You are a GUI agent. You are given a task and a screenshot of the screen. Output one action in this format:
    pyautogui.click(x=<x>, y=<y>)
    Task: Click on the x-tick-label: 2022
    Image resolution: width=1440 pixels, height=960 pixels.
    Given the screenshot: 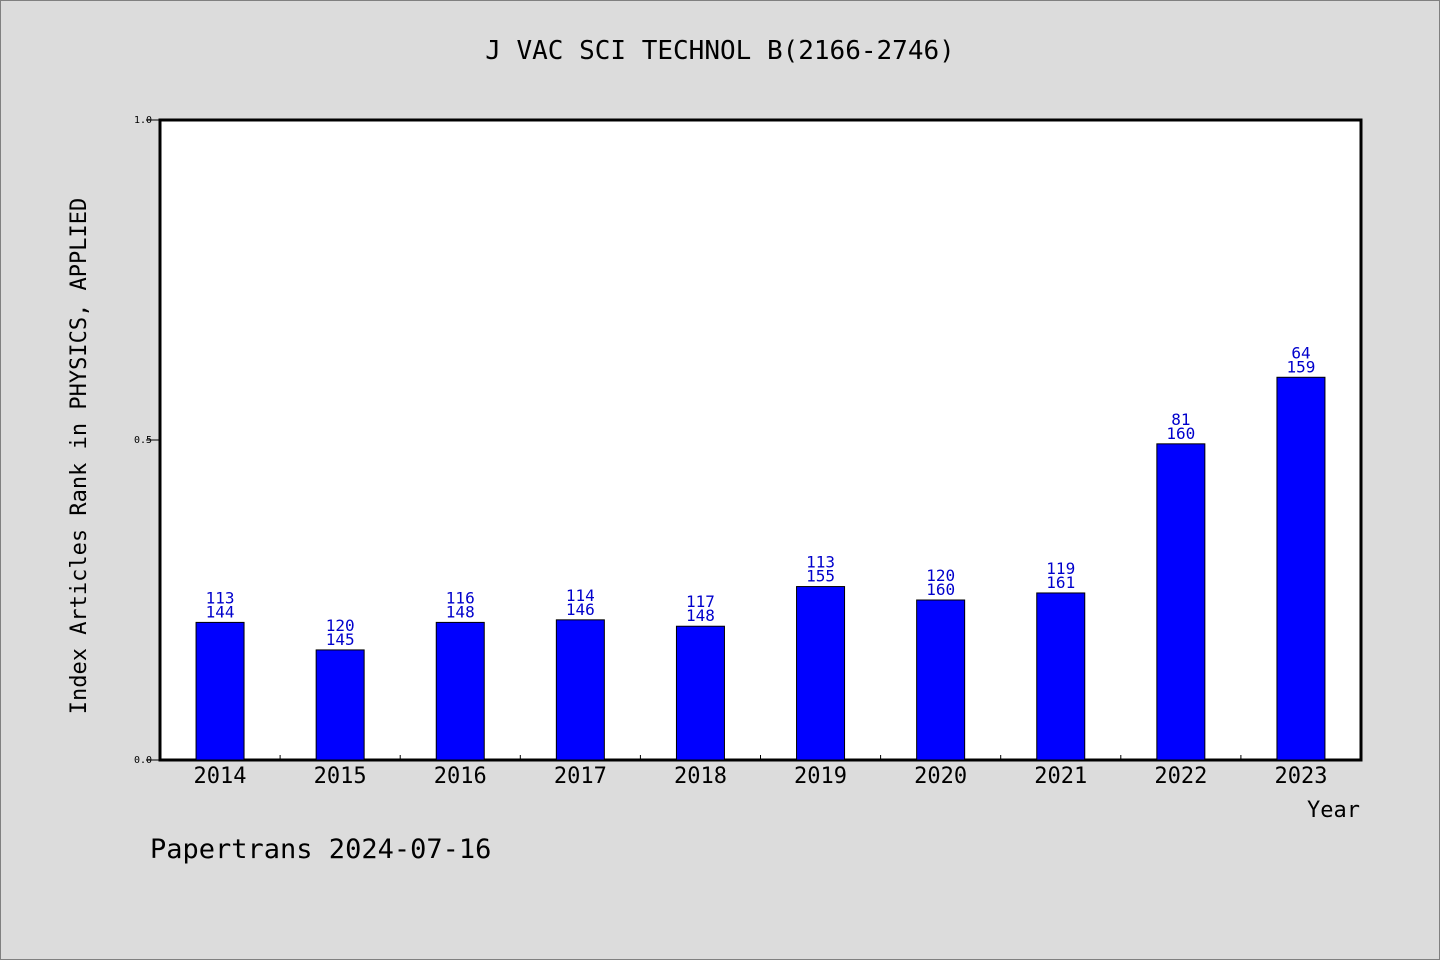 What is the action you would take?
    pyautogui.click(x=1180, y=776)
    